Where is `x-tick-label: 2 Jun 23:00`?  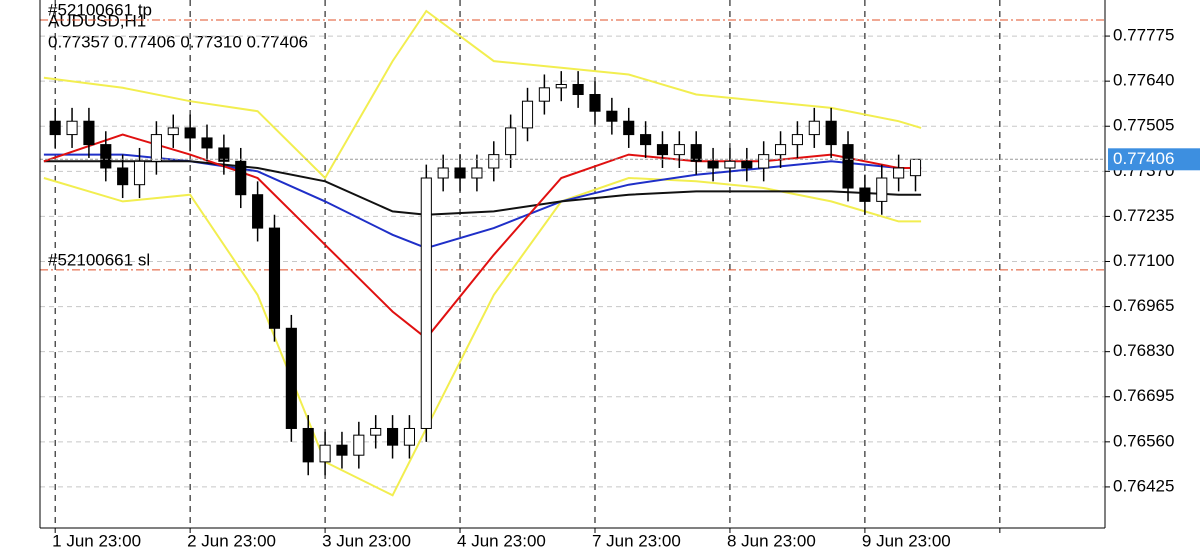 x-tick-label: 2 Jun 23:00 is located at coordinates (231, 540).